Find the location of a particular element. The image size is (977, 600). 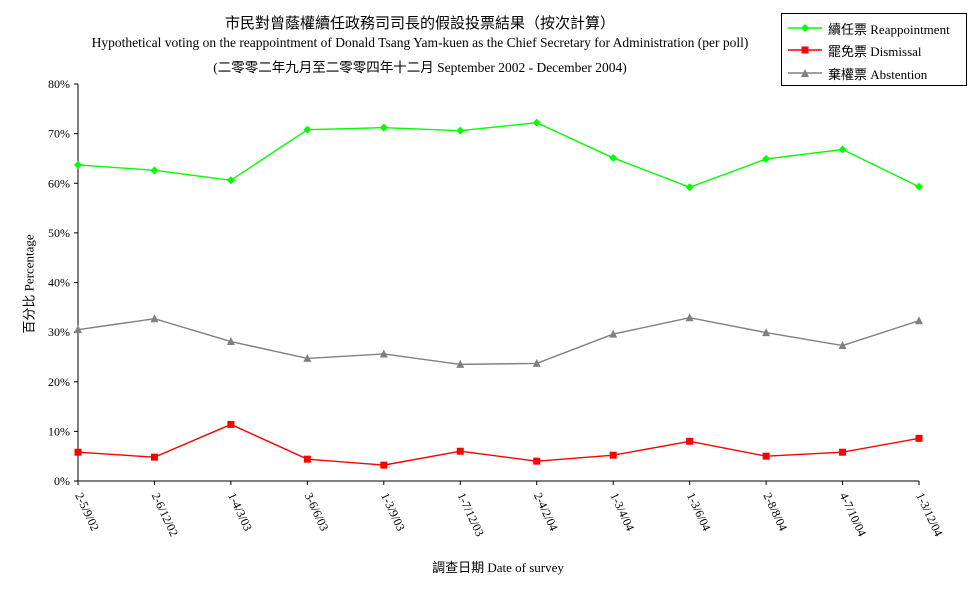

legend-item-abstention: 棄權票 Abstention is located at coordinates (857, 73).